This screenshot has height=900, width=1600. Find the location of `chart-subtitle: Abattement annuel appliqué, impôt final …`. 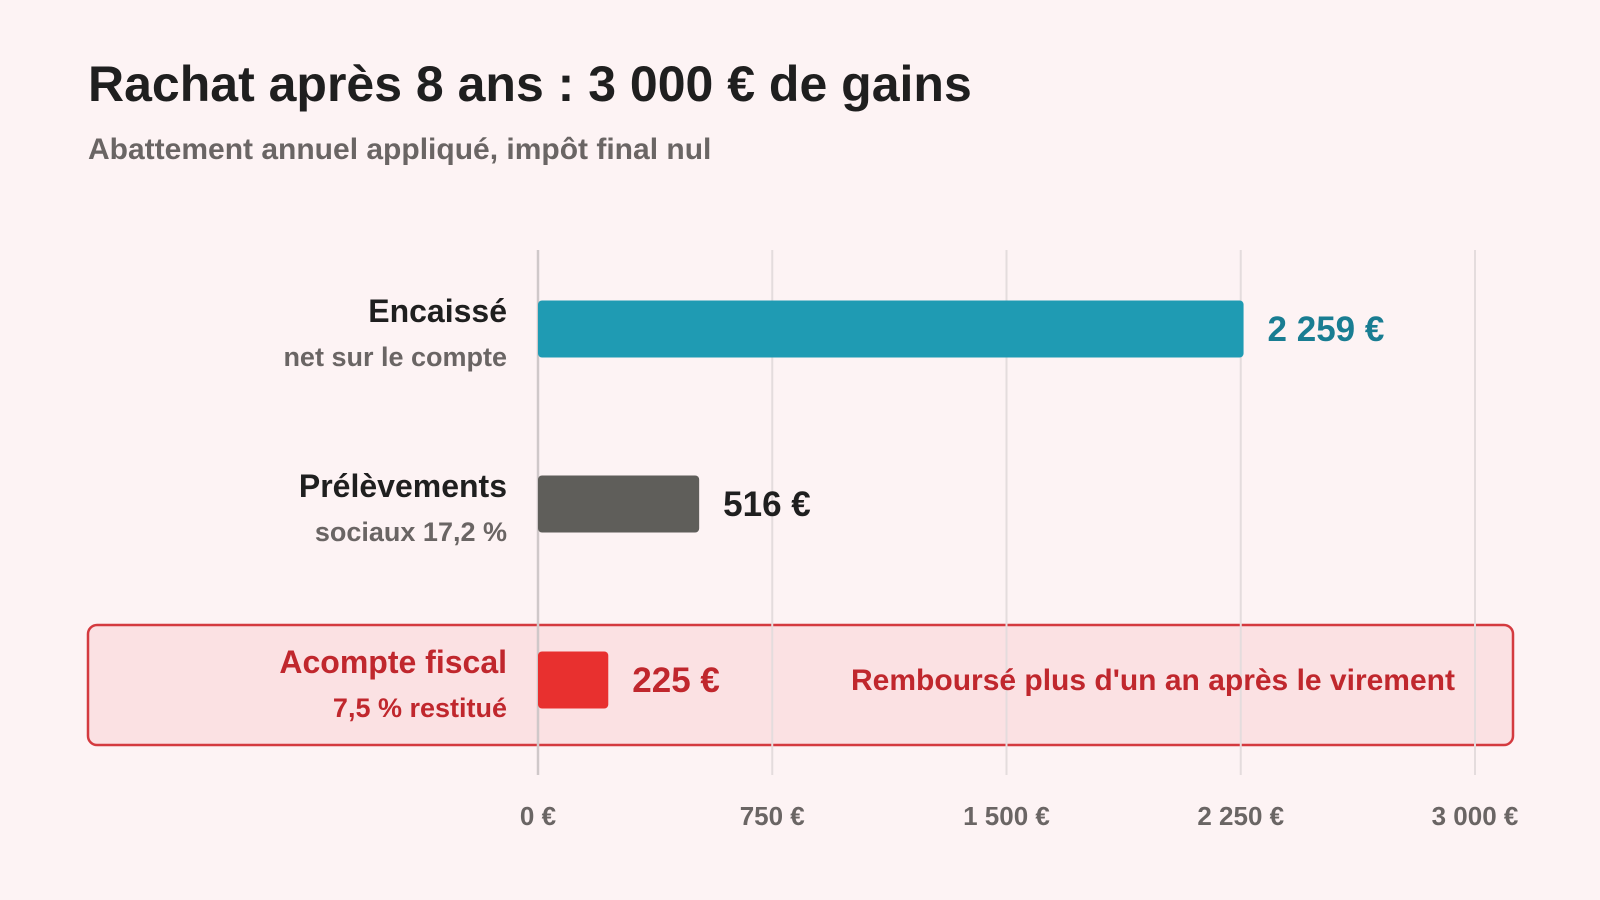

chart-subtitle: Abattement annuel appliqué, impôt final … is located at coordinates (399, 149).